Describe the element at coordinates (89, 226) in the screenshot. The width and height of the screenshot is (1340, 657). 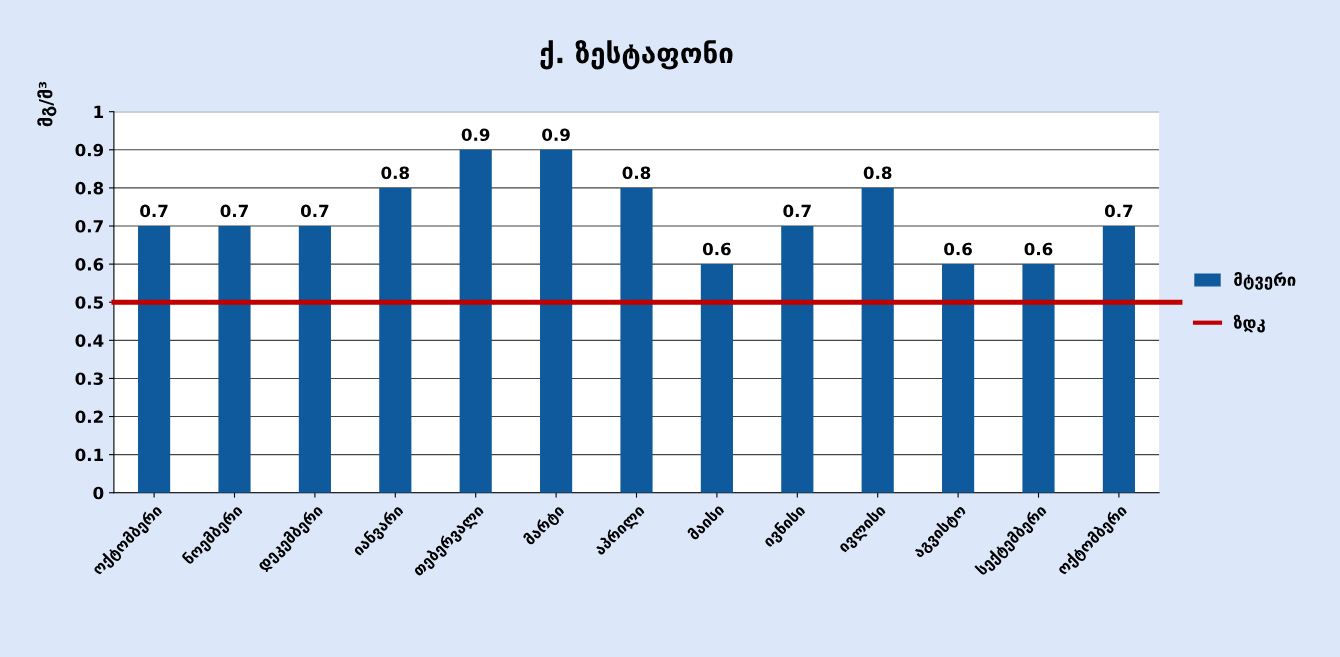
I see `y-tick-label: 0.7` at that location.